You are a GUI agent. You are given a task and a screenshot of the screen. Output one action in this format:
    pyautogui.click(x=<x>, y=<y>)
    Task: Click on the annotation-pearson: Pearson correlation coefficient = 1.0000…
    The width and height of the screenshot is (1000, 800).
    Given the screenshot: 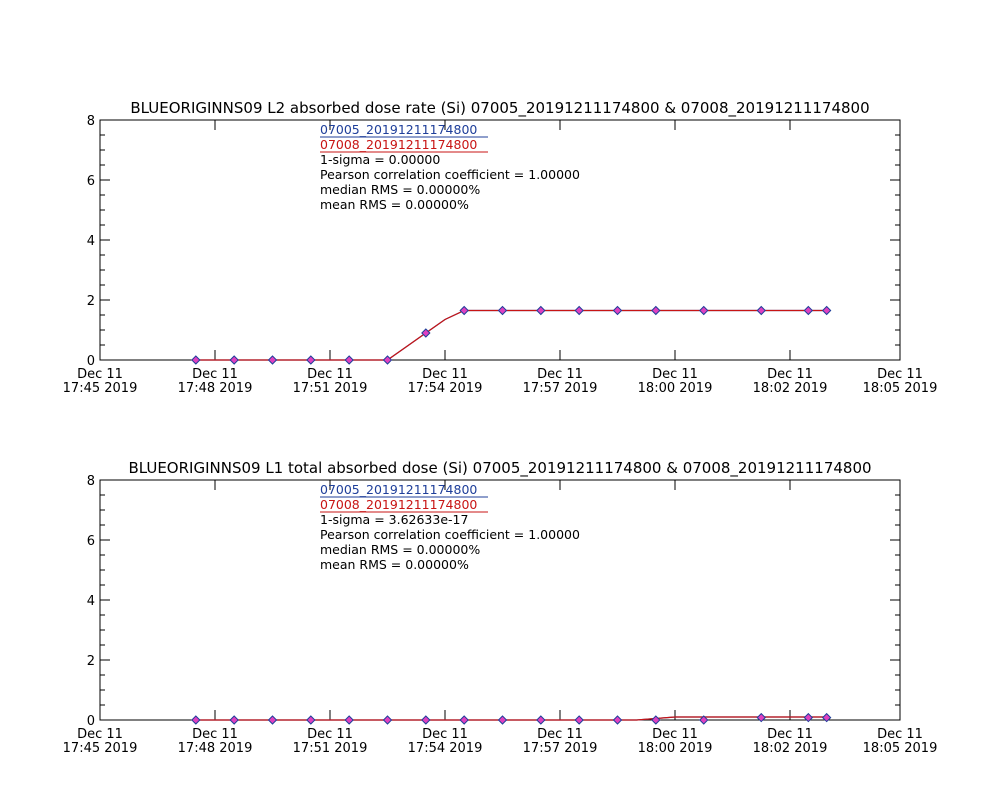 What is the action you would take?
    pyautogui.click(x=450, y=174)
    